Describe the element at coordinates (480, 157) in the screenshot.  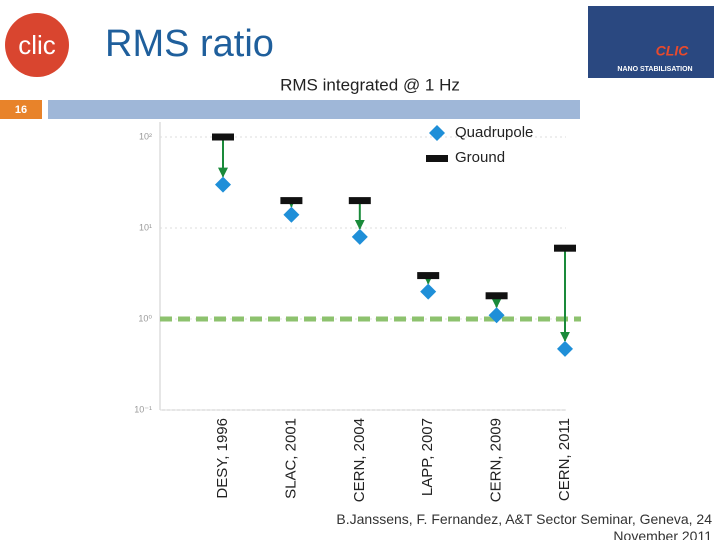
I see `legend-label: Ground` at that location.